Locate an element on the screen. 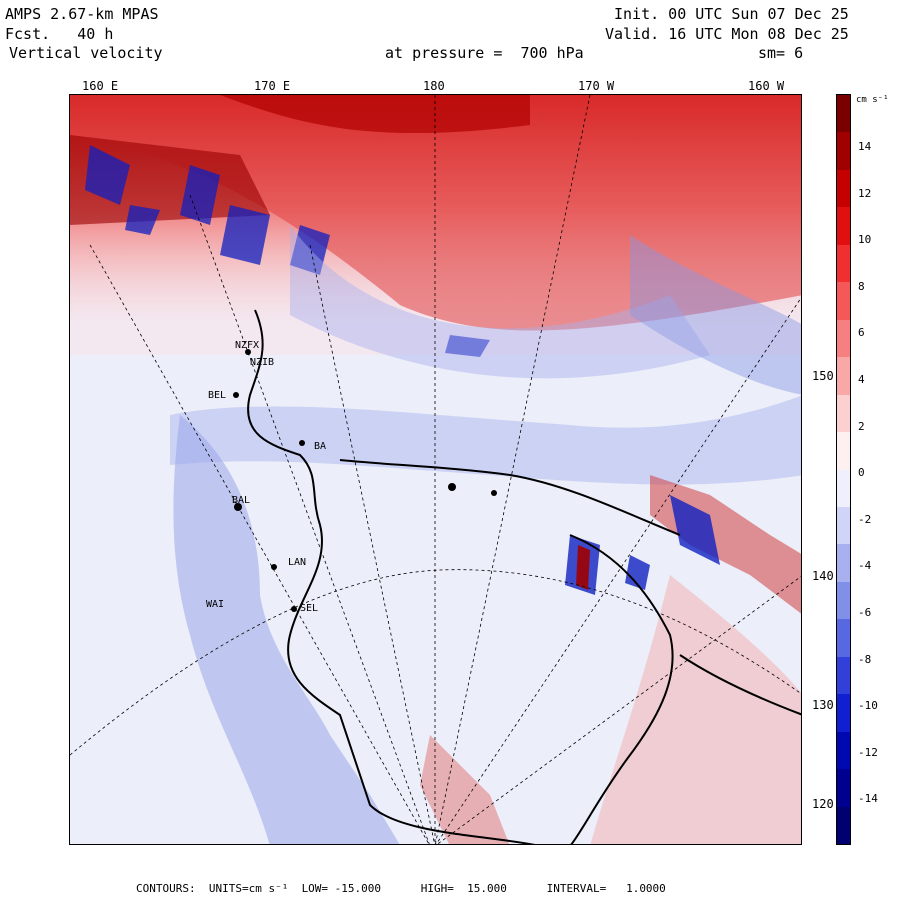 The height and width of the screenshot is (900, 900). station-label-nzib: NZIB is located at coordinates (262, 362).